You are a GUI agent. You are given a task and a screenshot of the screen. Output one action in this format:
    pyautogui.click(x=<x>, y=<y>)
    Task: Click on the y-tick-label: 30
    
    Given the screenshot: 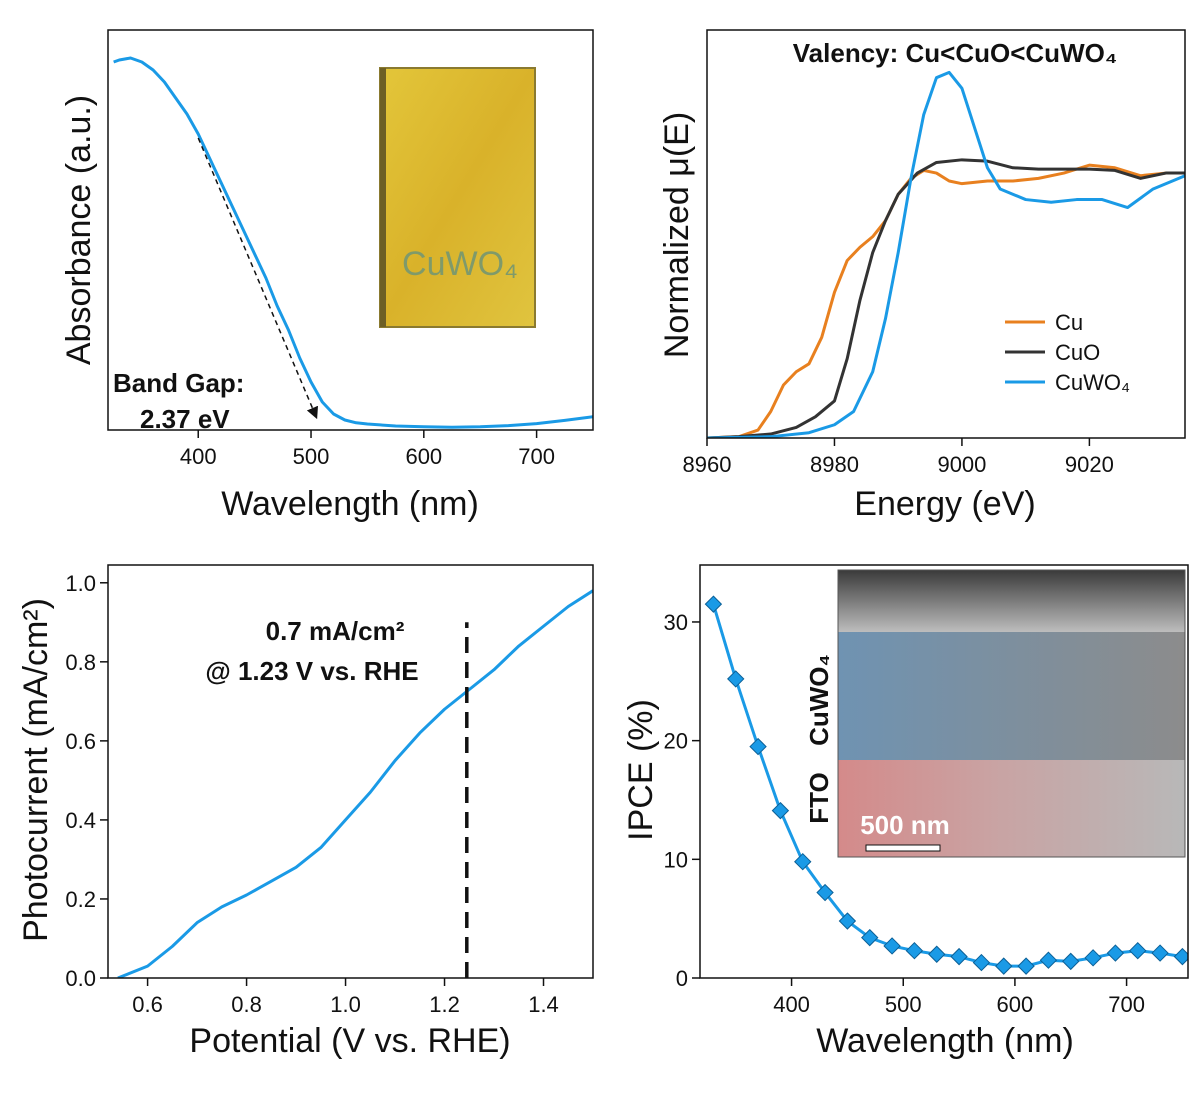 What is the action you would take?
    pyautogui.click(x=676, y=622)
    